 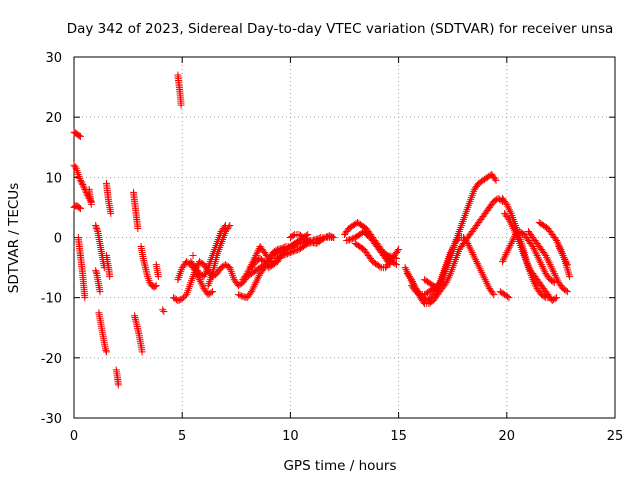 I want to click on y-tick-labels: 30 20 10 0 -10 -20 -30, so click(x=51, y=239).